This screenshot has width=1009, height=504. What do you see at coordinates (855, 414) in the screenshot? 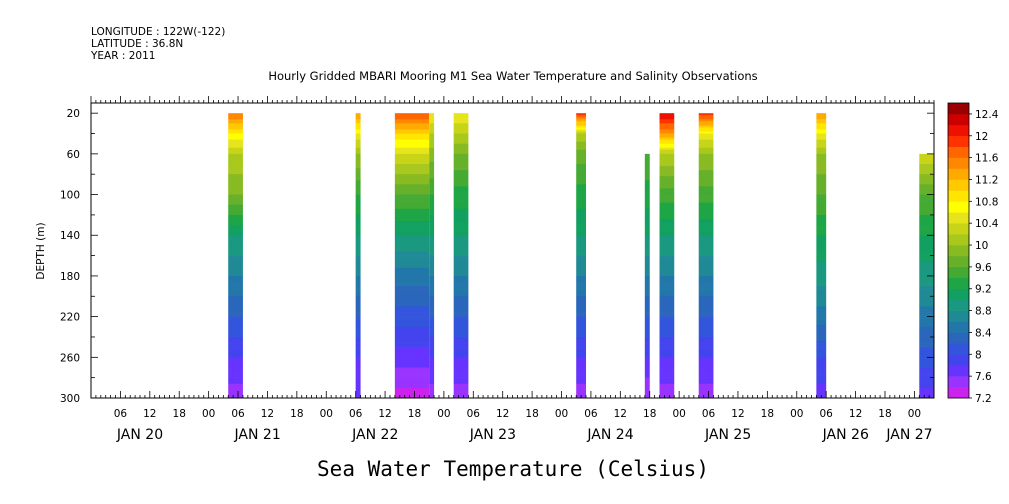
I see `x-tick-label: 12` at bounding box center [855, 414].